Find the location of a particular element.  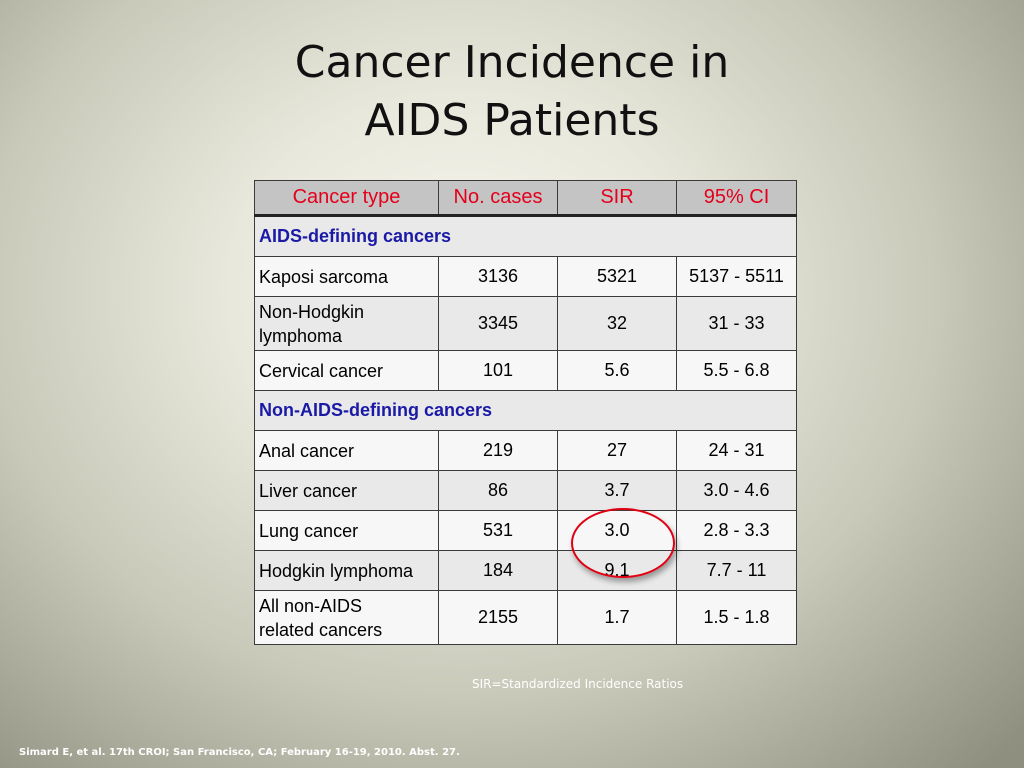

cell-ci: 1.5 - 1.8 is located at coordinates (736, 617).